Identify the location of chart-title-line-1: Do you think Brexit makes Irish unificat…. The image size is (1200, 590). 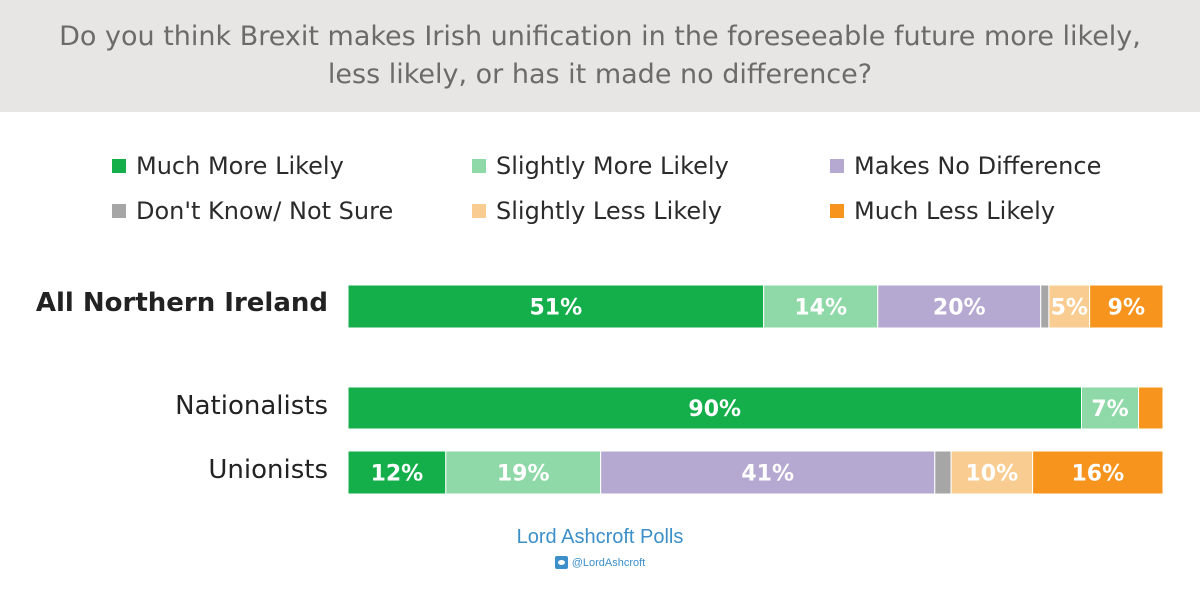
(600, 36).